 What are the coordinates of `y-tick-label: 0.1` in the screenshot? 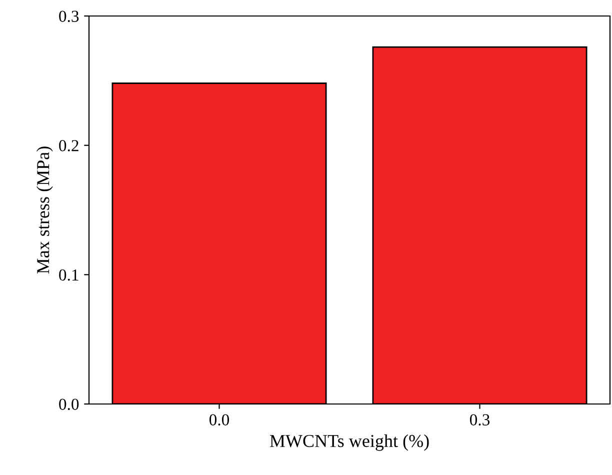 It's located at (68, 275).